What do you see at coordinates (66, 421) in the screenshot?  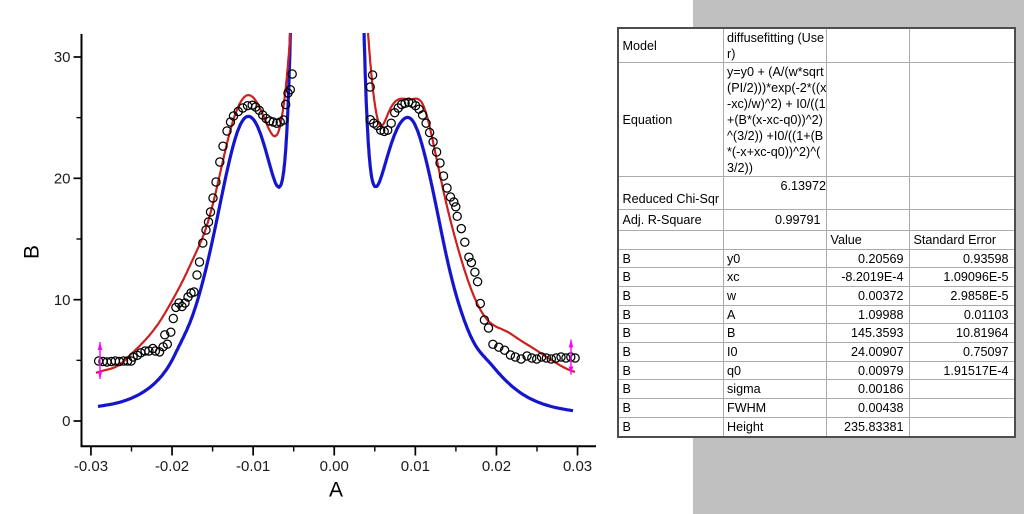 I see `svg-text: 0` at bounding box center [66, 421].